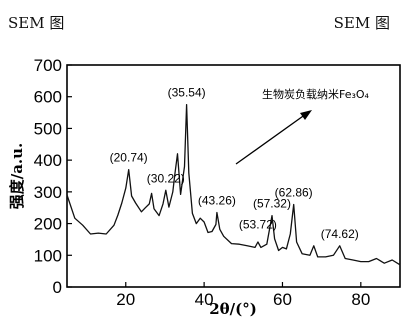  Describe the element at coordinates (48, 160) in the screenshot. I see `y-tick-label: 400` at that location.